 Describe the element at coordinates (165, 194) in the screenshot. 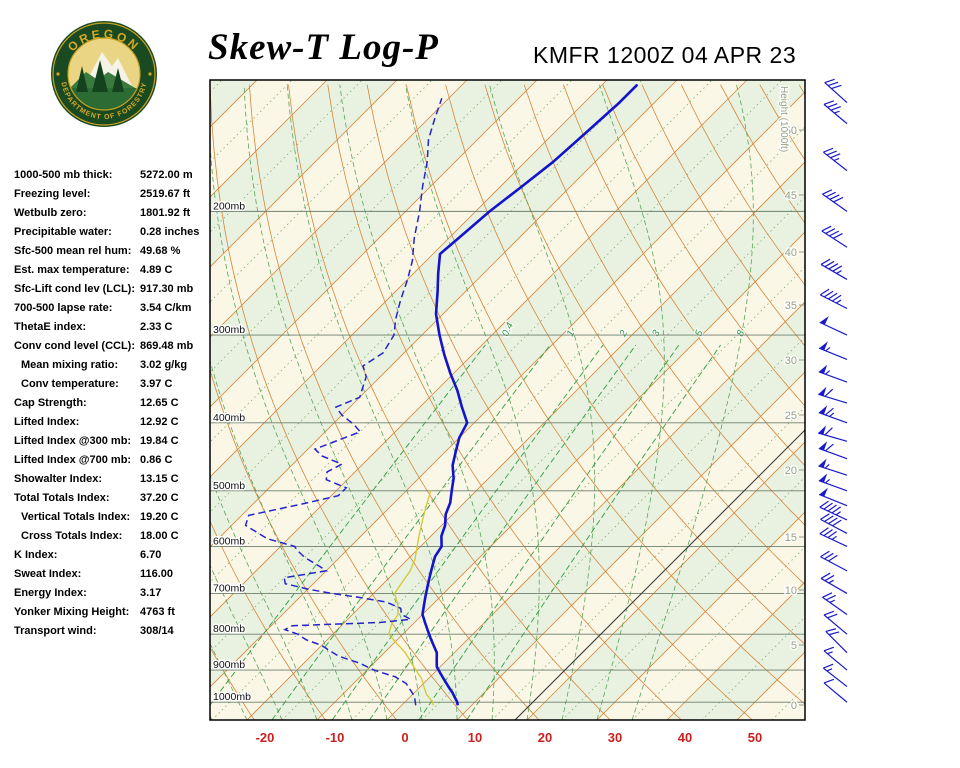

I see `index-value: 2519.67 ft` at that location.